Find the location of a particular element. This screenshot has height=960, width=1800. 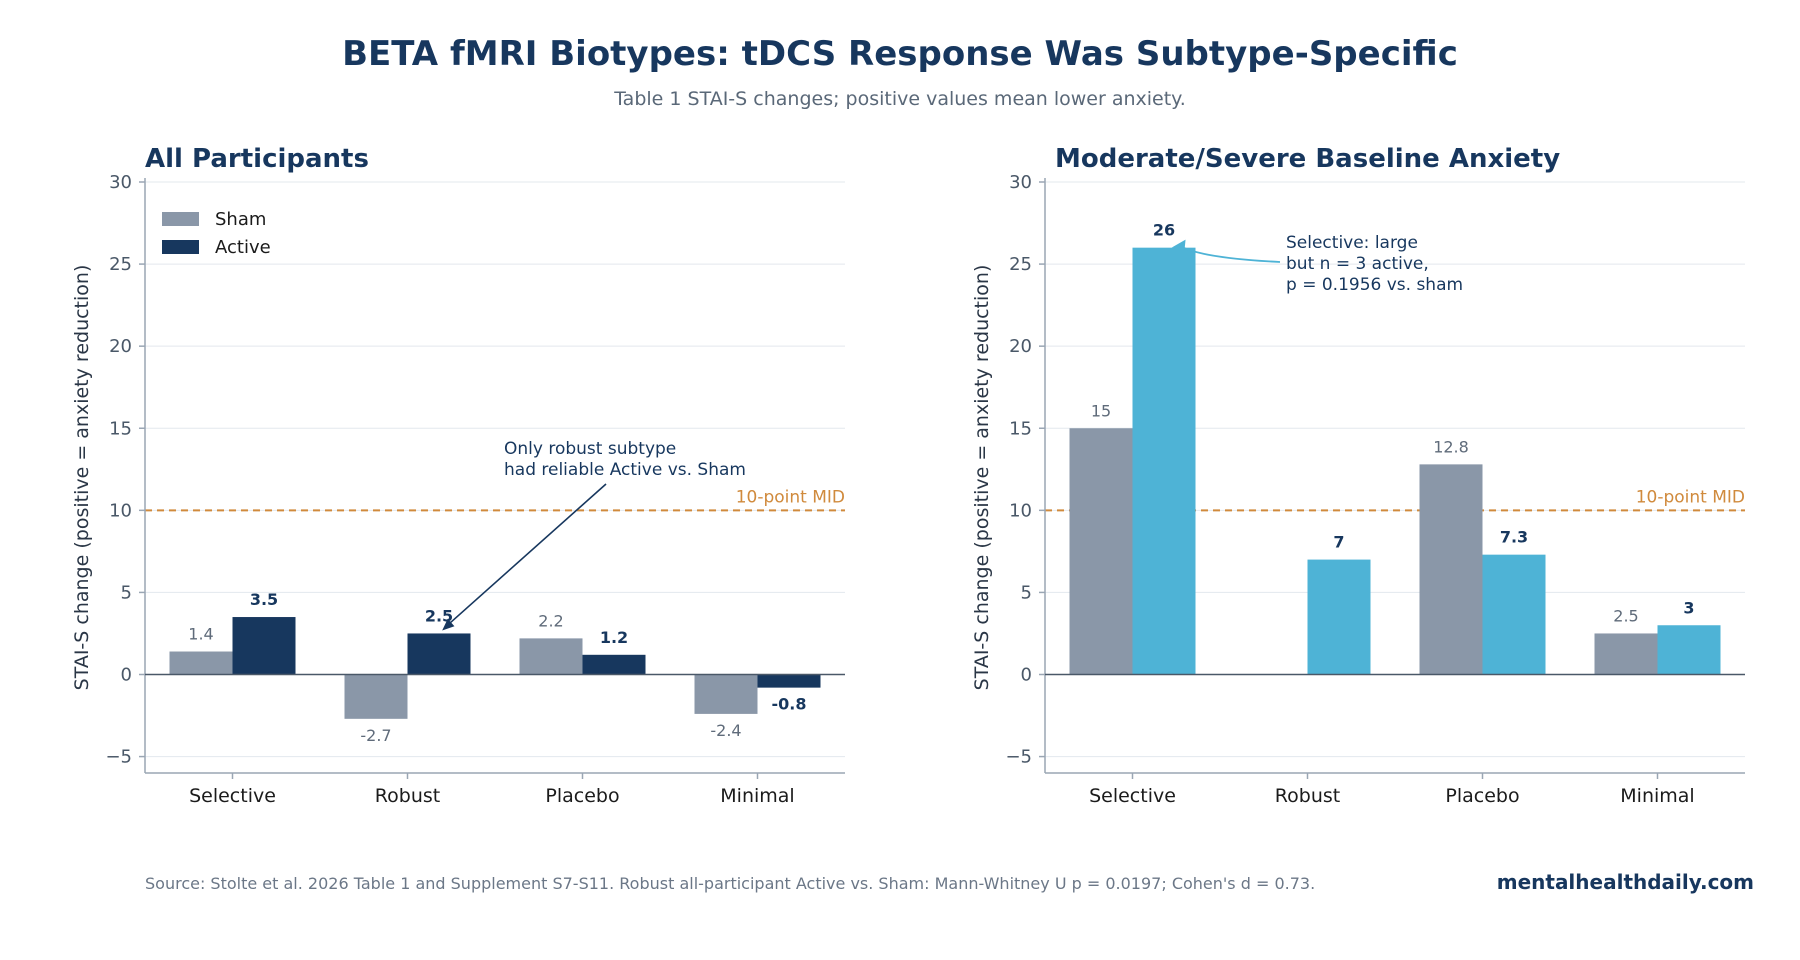

legend-label-active: Active is located at coordinates (243, 247).